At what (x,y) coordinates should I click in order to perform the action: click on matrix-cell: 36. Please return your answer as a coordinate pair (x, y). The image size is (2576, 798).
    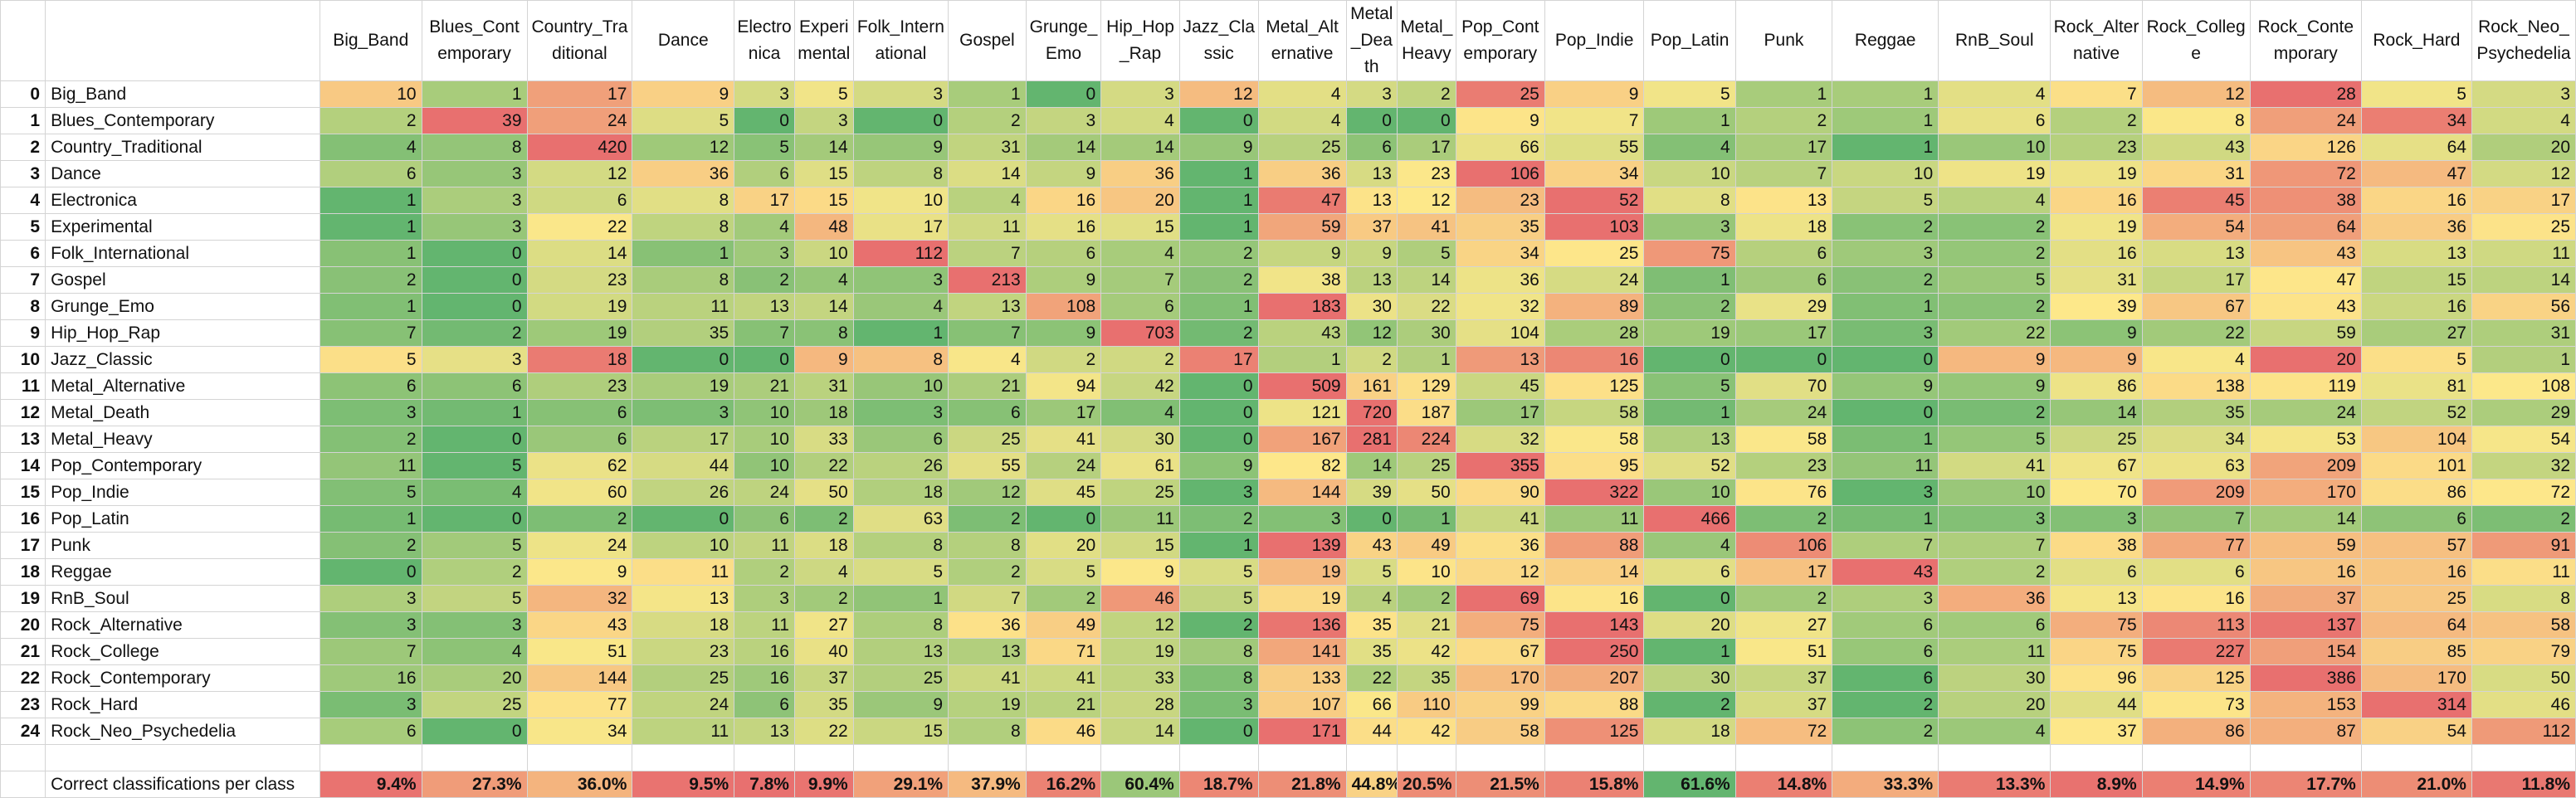
    Looking at the image, I should click on (1302, 174).